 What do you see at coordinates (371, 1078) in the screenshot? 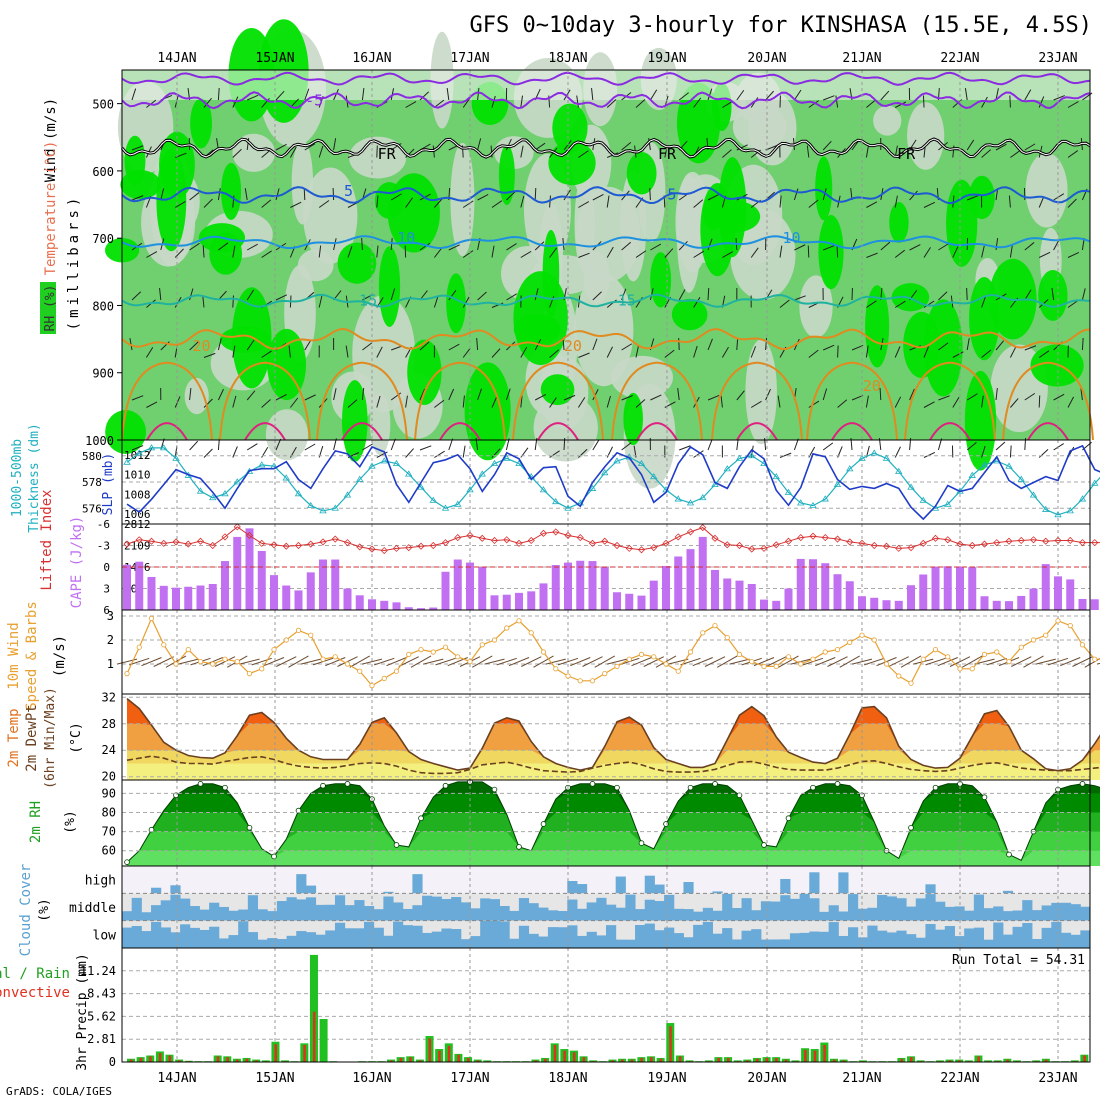
I see `date-label-bottom: 16JAN` at bounding box center [371, 1078].